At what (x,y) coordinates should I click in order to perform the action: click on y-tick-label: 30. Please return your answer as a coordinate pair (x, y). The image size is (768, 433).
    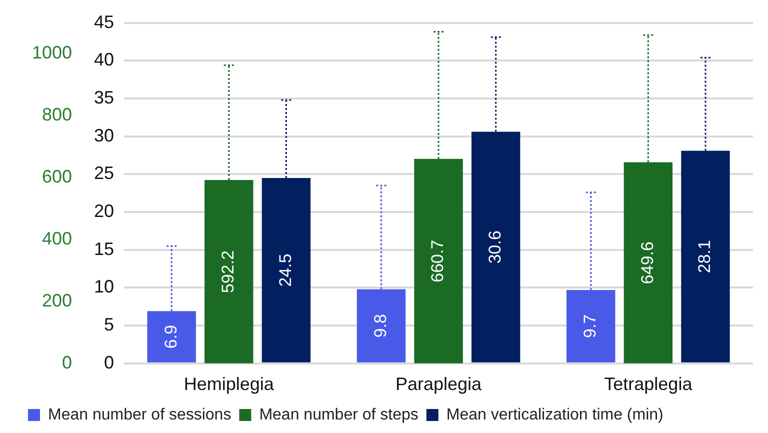
    Looking at the image, I should click on (104, 135).